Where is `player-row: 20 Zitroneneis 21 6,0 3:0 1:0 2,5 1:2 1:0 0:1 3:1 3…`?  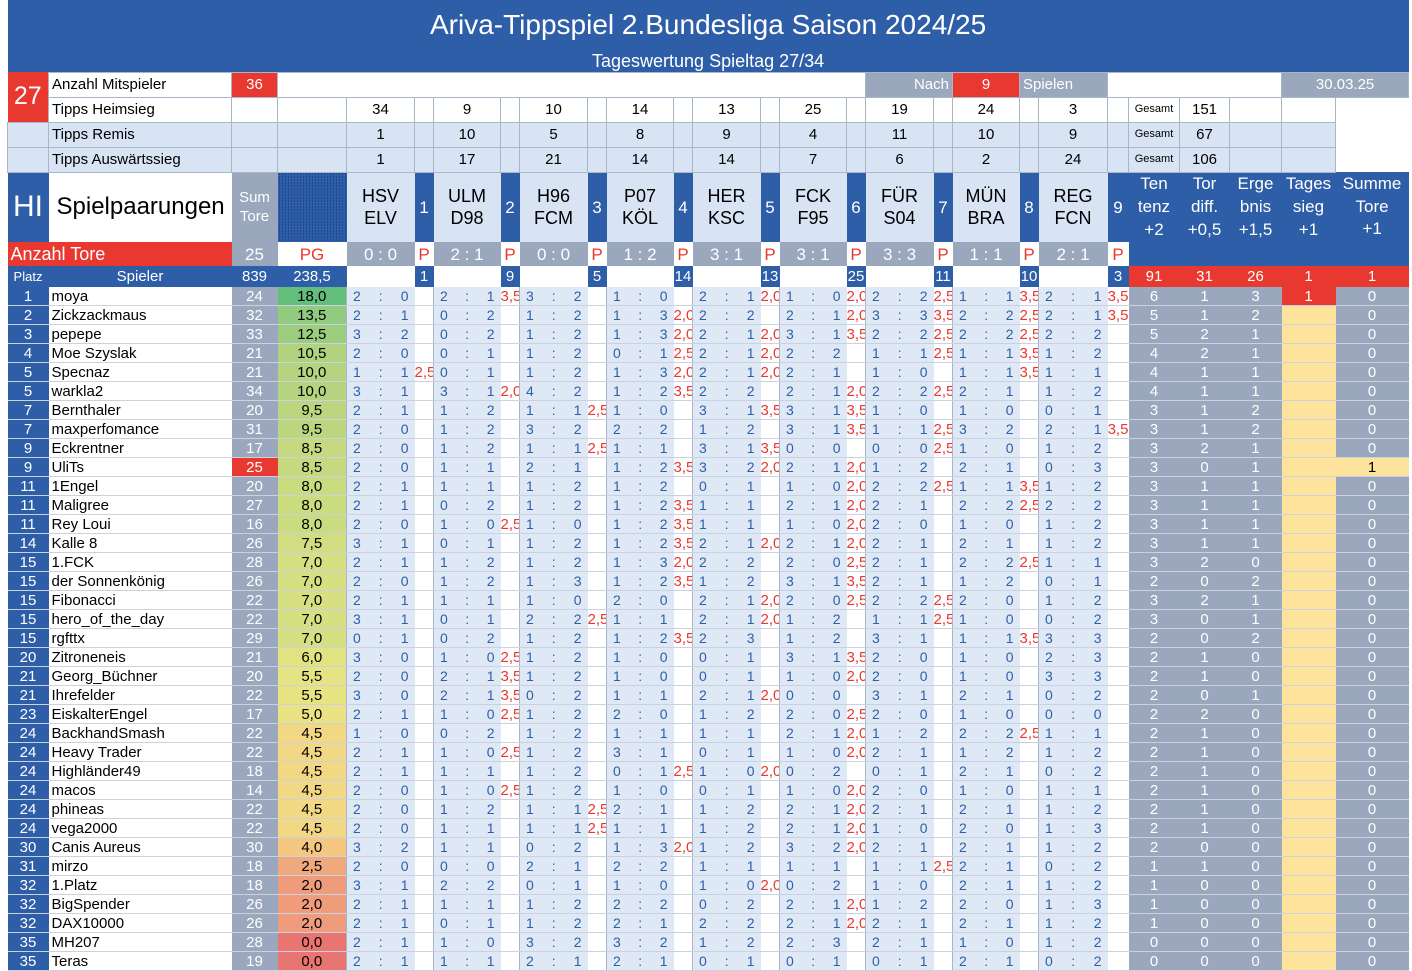
player-row: 20 Zitroneneis 21 6,0 3:0 1:0 2,5 1:2 1:0 0:1 3:1 3… is located at coordinates (708, 657).